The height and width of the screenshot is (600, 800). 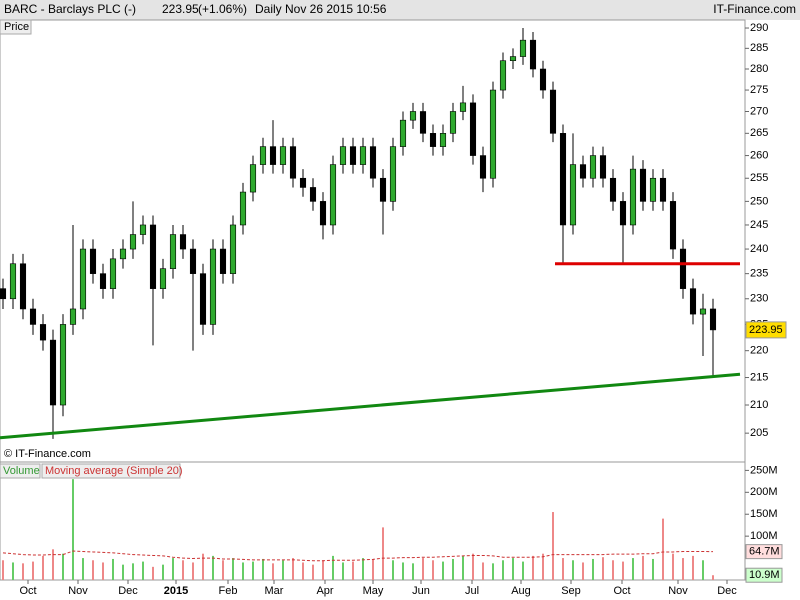 I want to click on x-tick-label: Apr, so click(x=324, y=591).